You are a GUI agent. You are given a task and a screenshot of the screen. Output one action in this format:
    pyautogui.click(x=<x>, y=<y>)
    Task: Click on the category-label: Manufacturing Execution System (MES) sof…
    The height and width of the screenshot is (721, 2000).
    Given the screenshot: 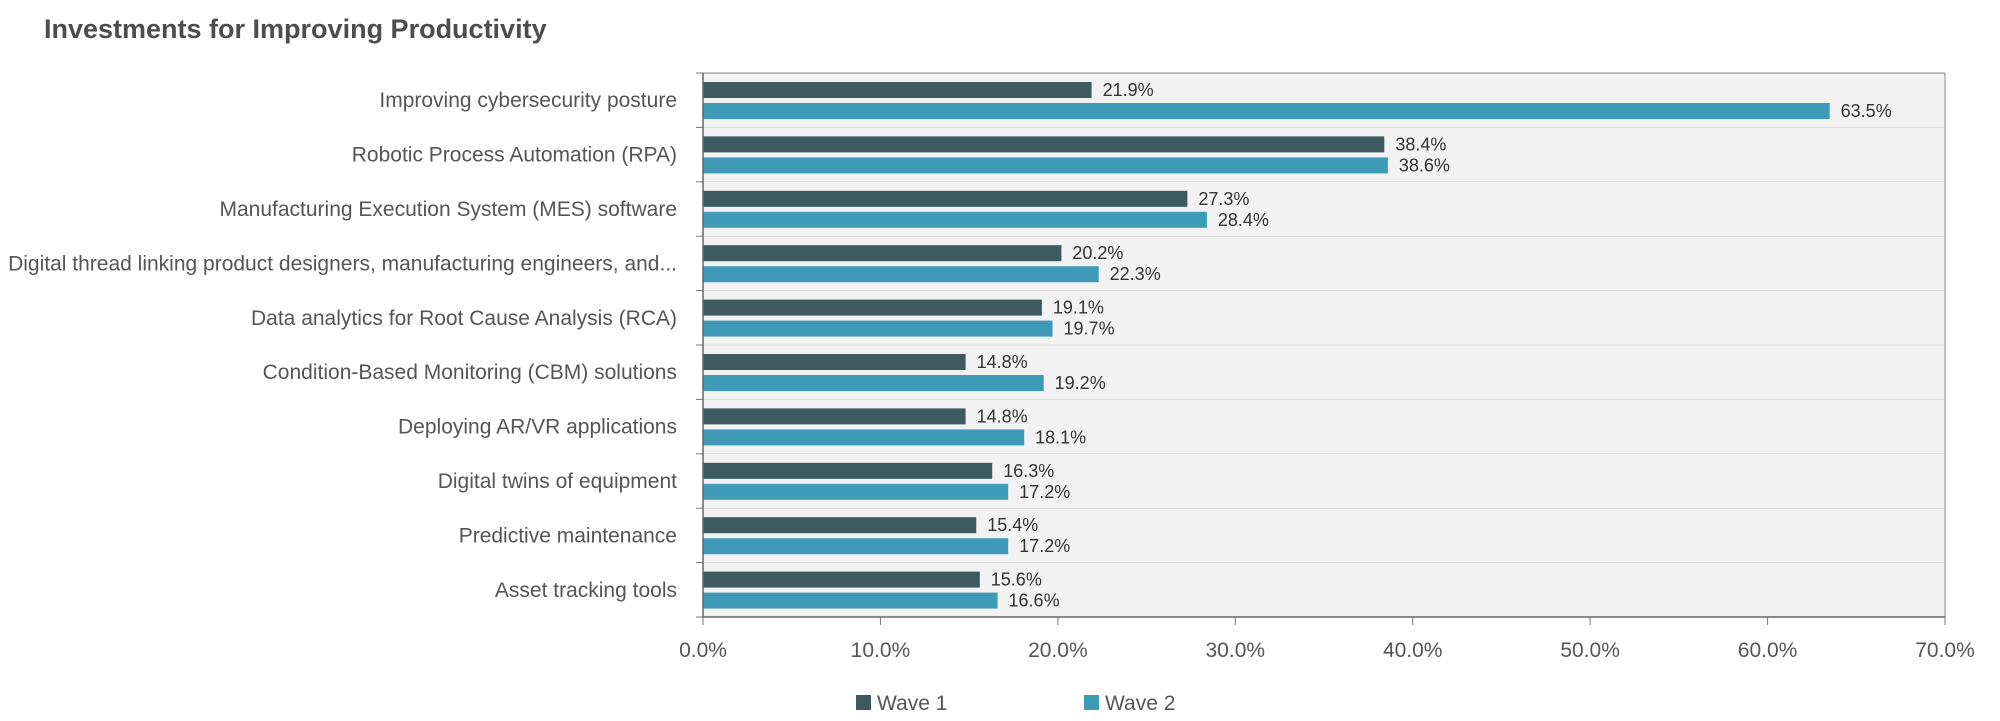 What is the action you would take?
    pyautogui.click(x=448, y=209)
    